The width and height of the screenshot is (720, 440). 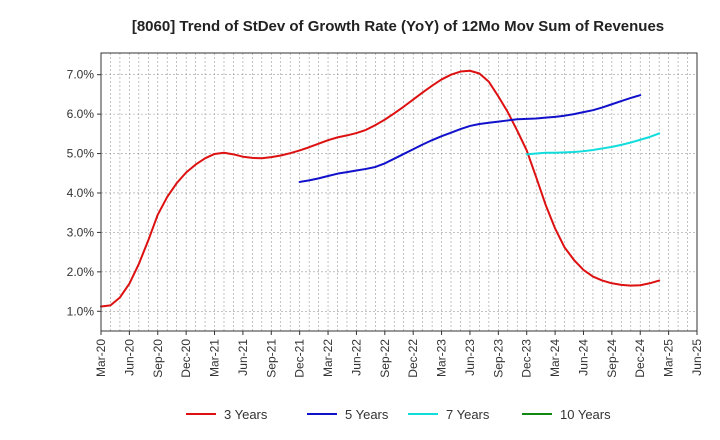 What do you see at coordinates (585, 414) in the screenshot?
I see `legend-label-10-years: 10 Years` at bounding box center [585, 414].